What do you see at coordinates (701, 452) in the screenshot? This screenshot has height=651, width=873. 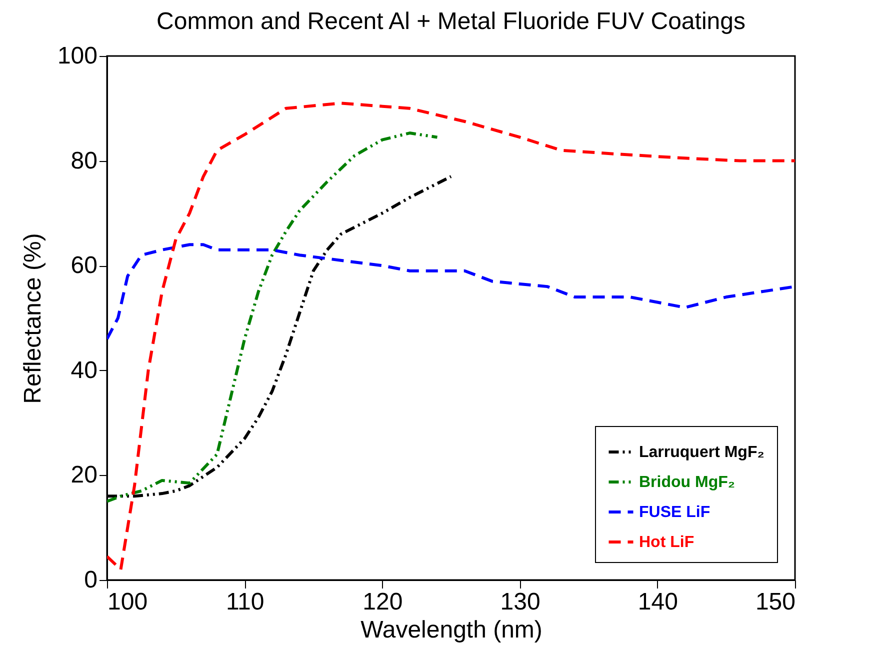 I see `legend-label: Larruquert MgF₂` at bounding box center [701, 452].